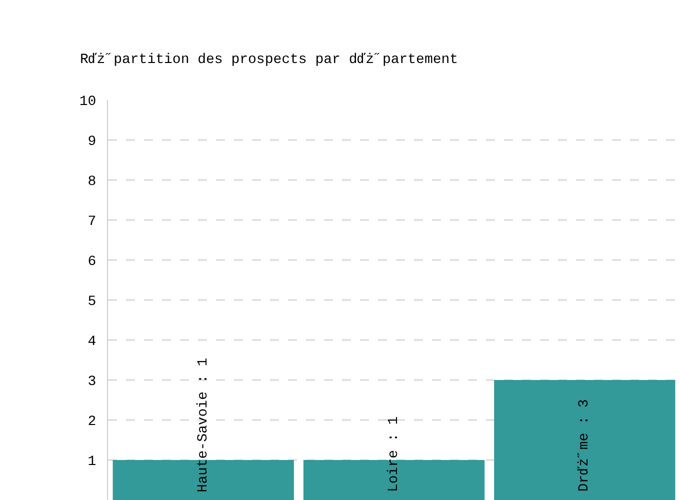 Image resolution: width=680 pixels, height=500 pixels. I want to click on y-tick-label: 9, so click(92, 142).